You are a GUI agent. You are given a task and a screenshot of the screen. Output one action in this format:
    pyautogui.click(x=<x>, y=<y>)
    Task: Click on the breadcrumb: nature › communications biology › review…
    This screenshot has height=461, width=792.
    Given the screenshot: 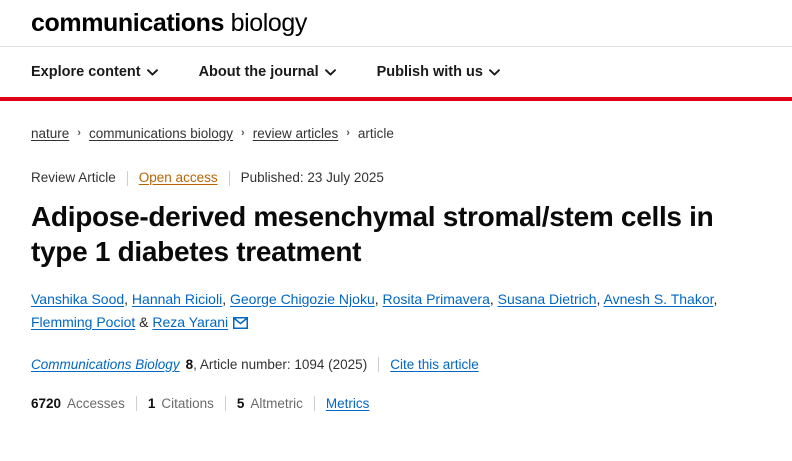 What is the action you would take?
    pyautogui.click(x=396, y=121)
    